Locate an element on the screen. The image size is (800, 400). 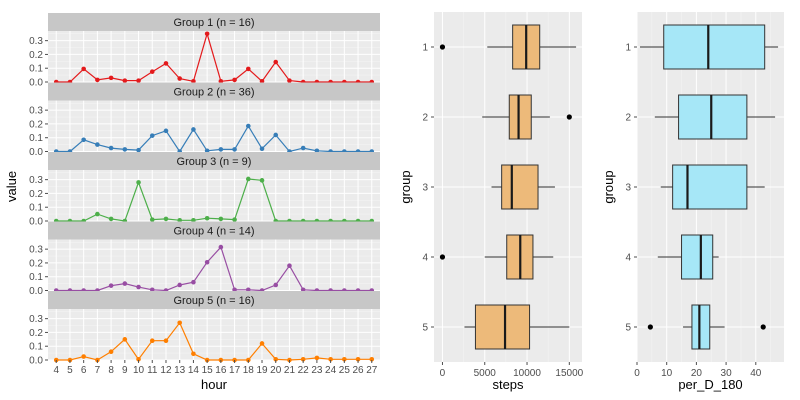
x-tick-label: 27 is located at coordinates (372, 370).